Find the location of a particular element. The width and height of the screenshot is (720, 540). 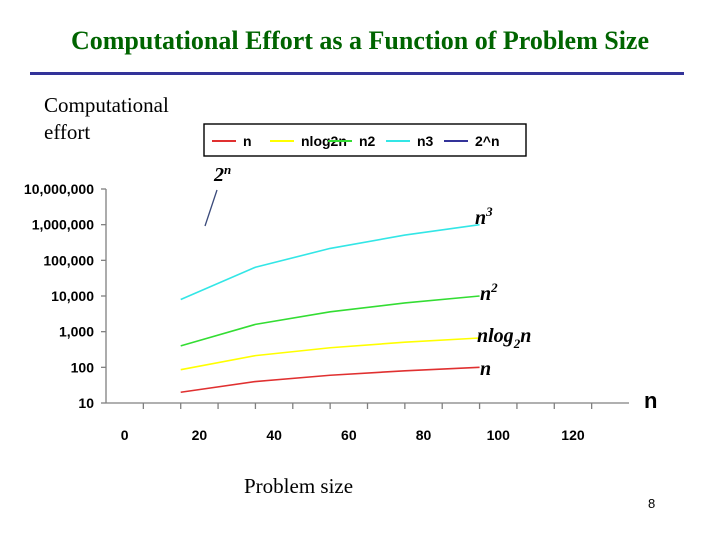

series-line-nlog2n is located at coordinates (330, 354).